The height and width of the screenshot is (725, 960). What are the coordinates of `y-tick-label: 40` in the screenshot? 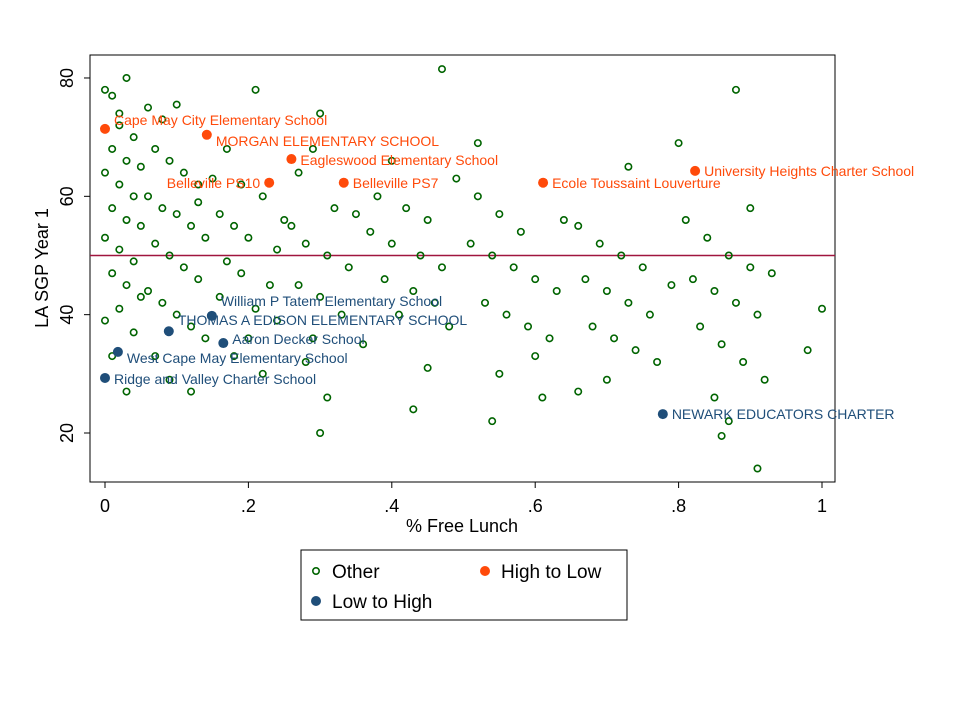 It's located at (67, 315).